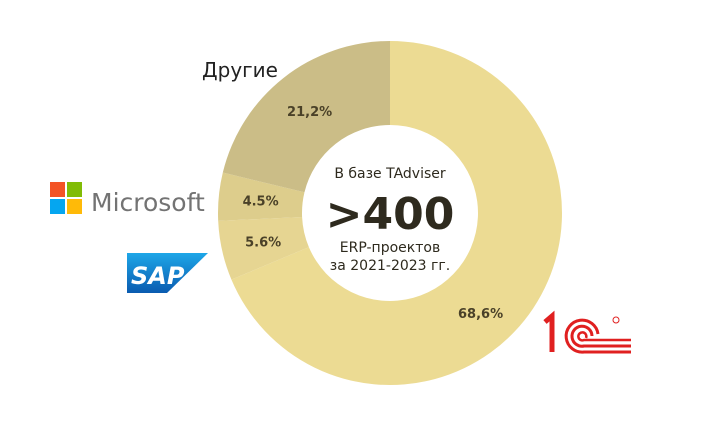 This screenshot has width=727, height=422. Describe the element at coordinates (587, 332) in the screenshot. I see `1c-logo` at that location.